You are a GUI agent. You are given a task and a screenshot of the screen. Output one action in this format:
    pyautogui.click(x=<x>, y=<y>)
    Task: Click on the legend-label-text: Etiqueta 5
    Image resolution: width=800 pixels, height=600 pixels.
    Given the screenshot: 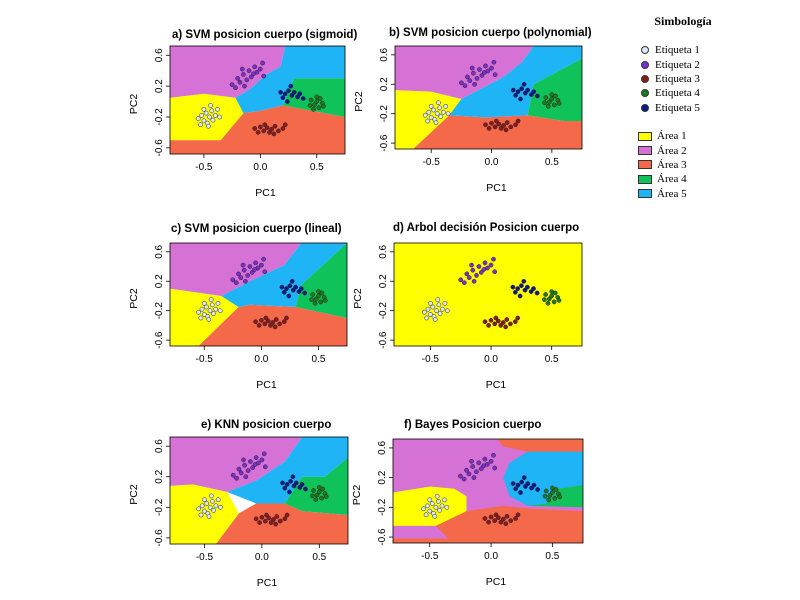 What is the action you would take?
    pyautogui.click(x=677, y=107)
    